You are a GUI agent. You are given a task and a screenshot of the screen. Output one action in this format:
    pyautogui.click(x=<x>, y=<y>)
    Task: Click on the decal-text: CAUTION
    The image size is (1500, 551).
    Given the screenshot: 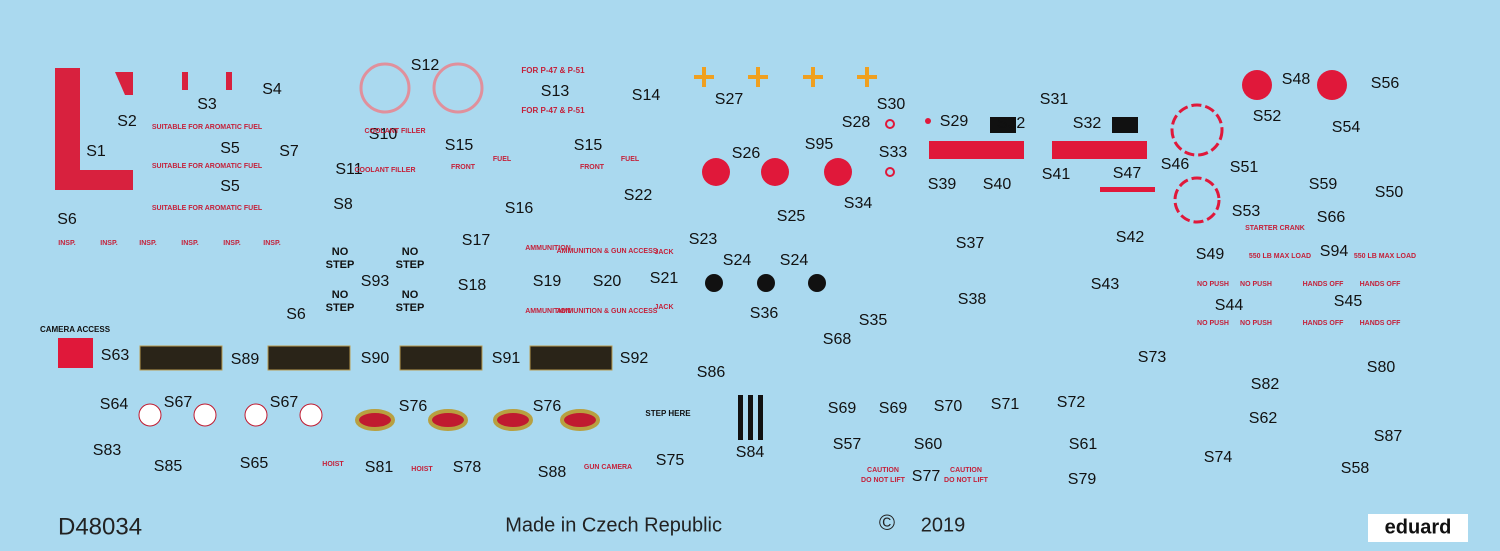 What is the action you would take?
    pyautogui.click(x=966, y=470)
    